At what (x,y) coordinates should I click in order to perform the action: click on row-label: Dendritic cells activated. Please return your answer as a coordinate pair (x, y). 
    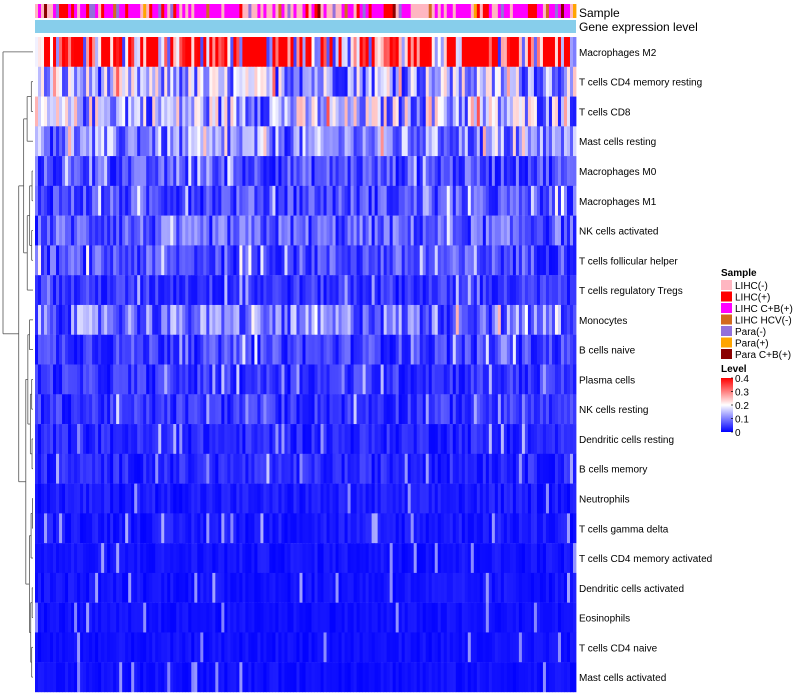
    Looking at the image, I should click on (631, 589).